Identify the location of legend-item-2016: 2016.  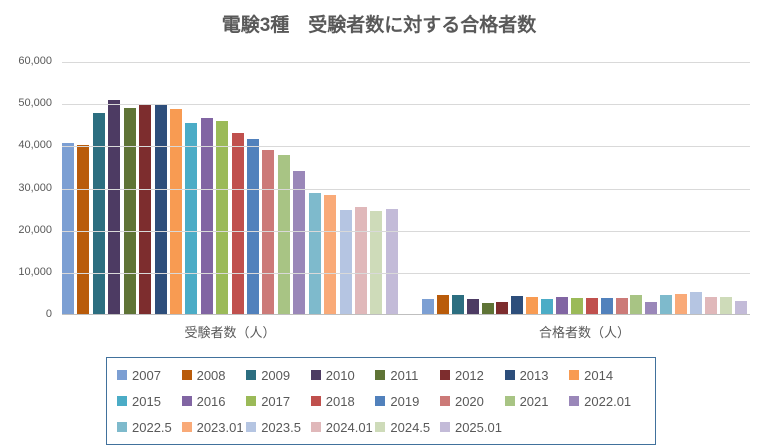
(214, 401).